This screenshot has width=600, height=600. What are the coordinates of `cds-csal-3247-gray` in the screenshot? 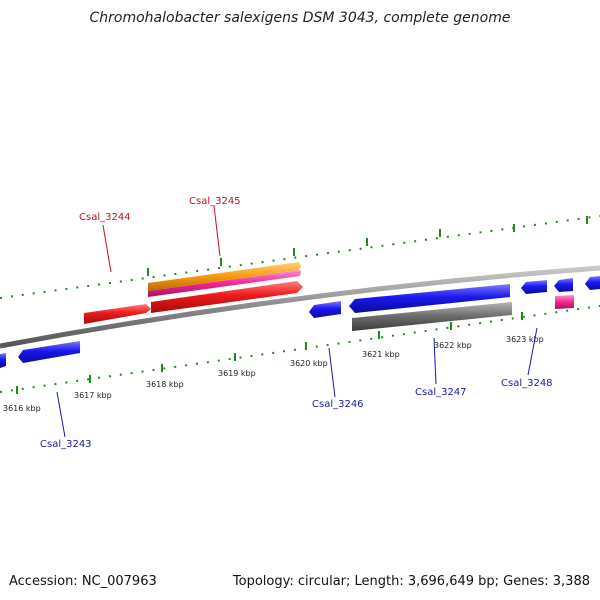 It's located at (432, 316).